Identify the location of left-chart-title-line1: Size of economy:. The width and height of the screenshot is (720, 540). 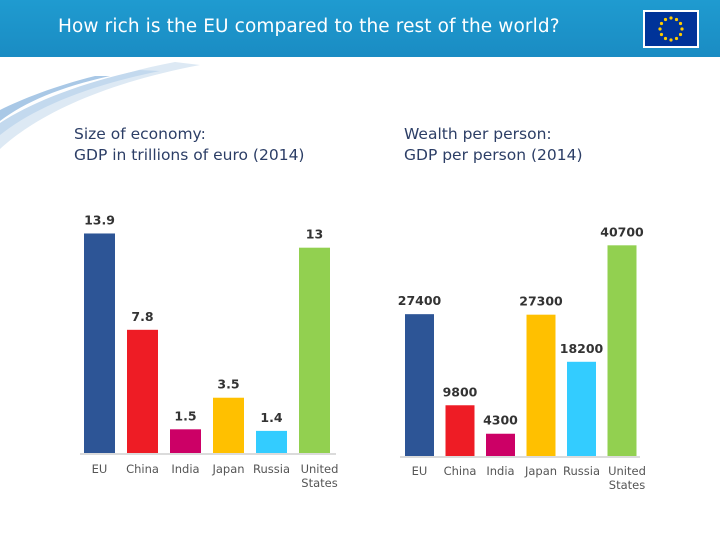
(140, 134).